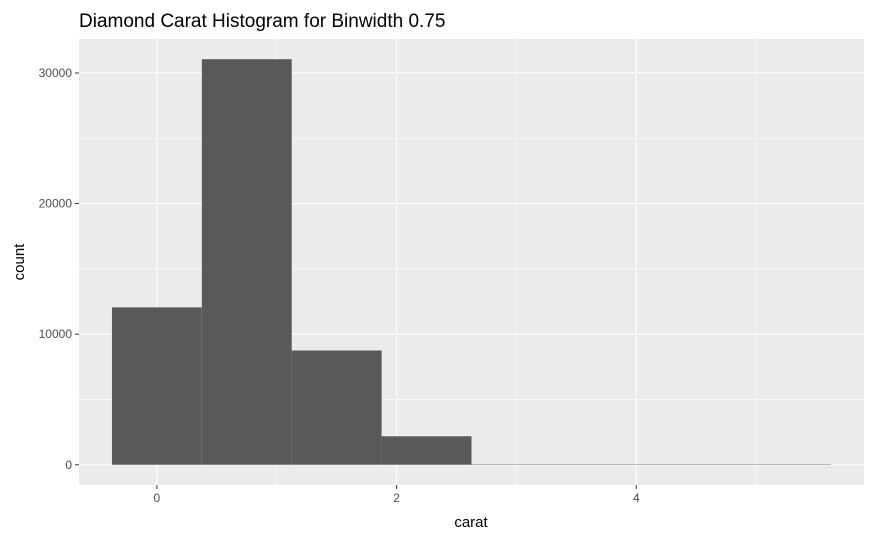 This screenshot has height=540, width=875. What do you see at coordinates (636, 498) in the screenshot?
I see `x-tick-label: 4` at bounding box center [636, 498].